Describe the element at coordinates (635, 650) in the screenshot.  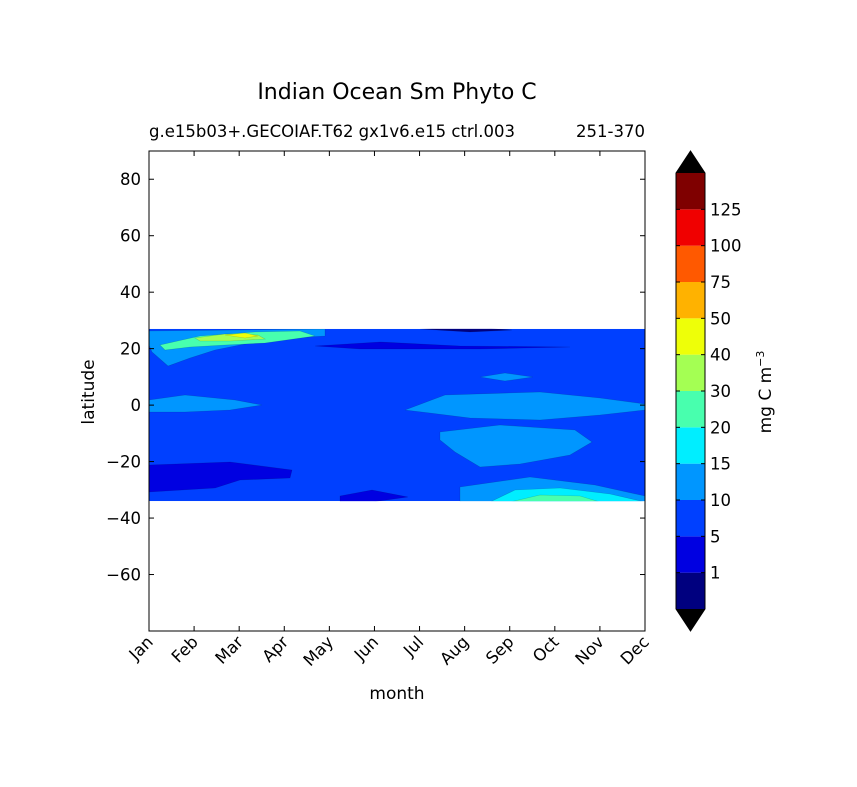
I see `x-tick-label: Dec` at that location.